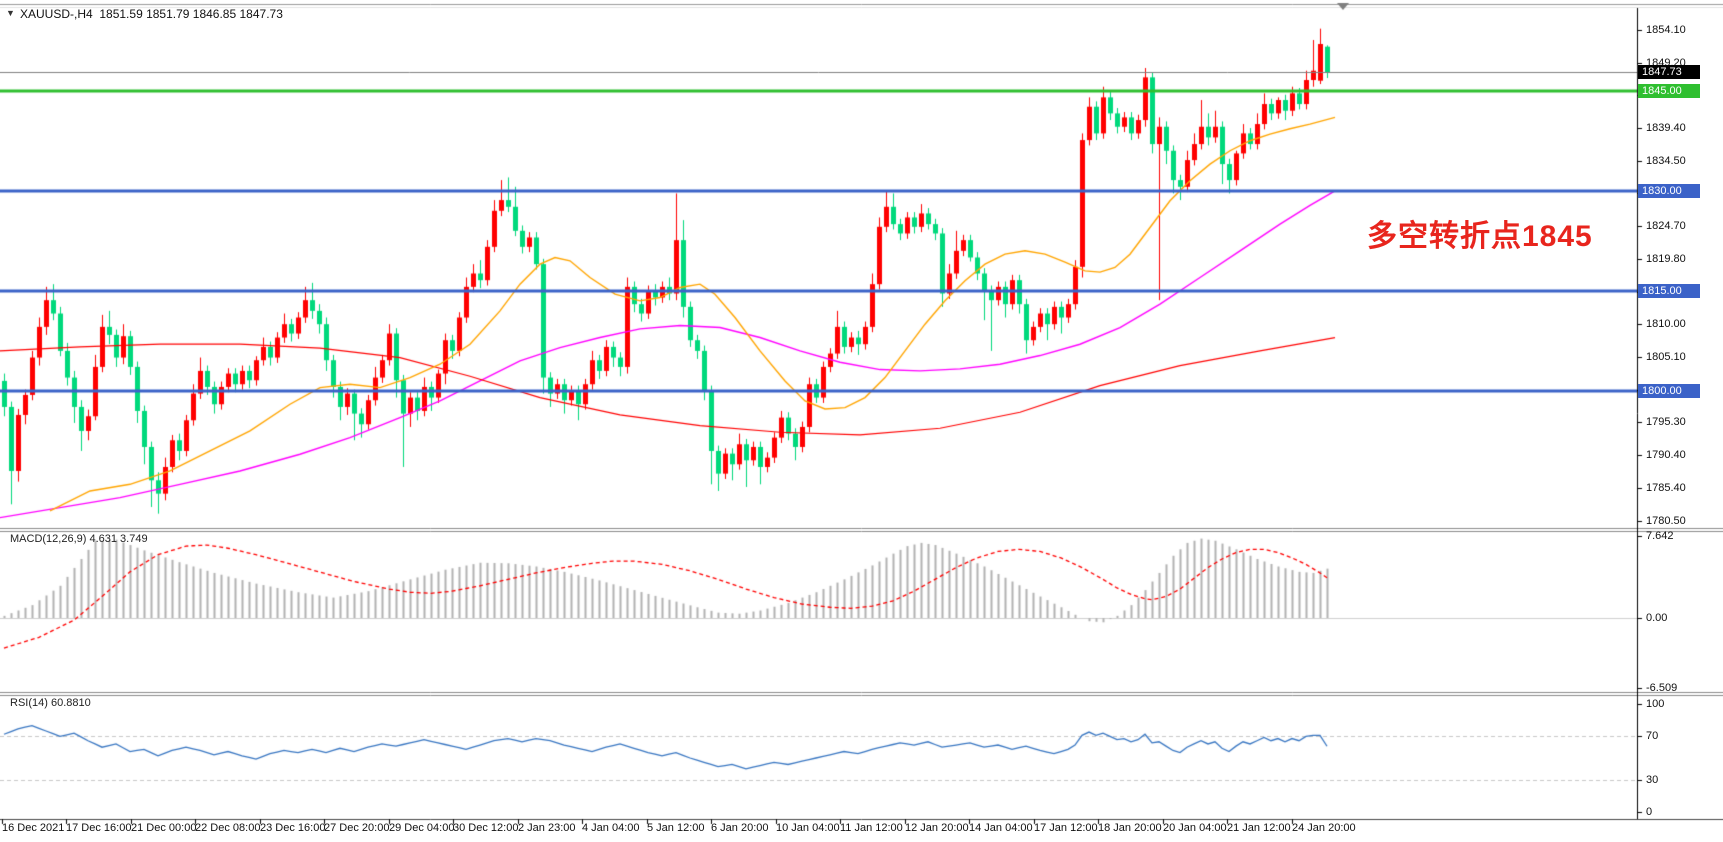  What do you see at coordinates (164, 828) in the screenshot?
I see `time-axis-label: 21 Dec 00:00` at bounding box center [164, 828].